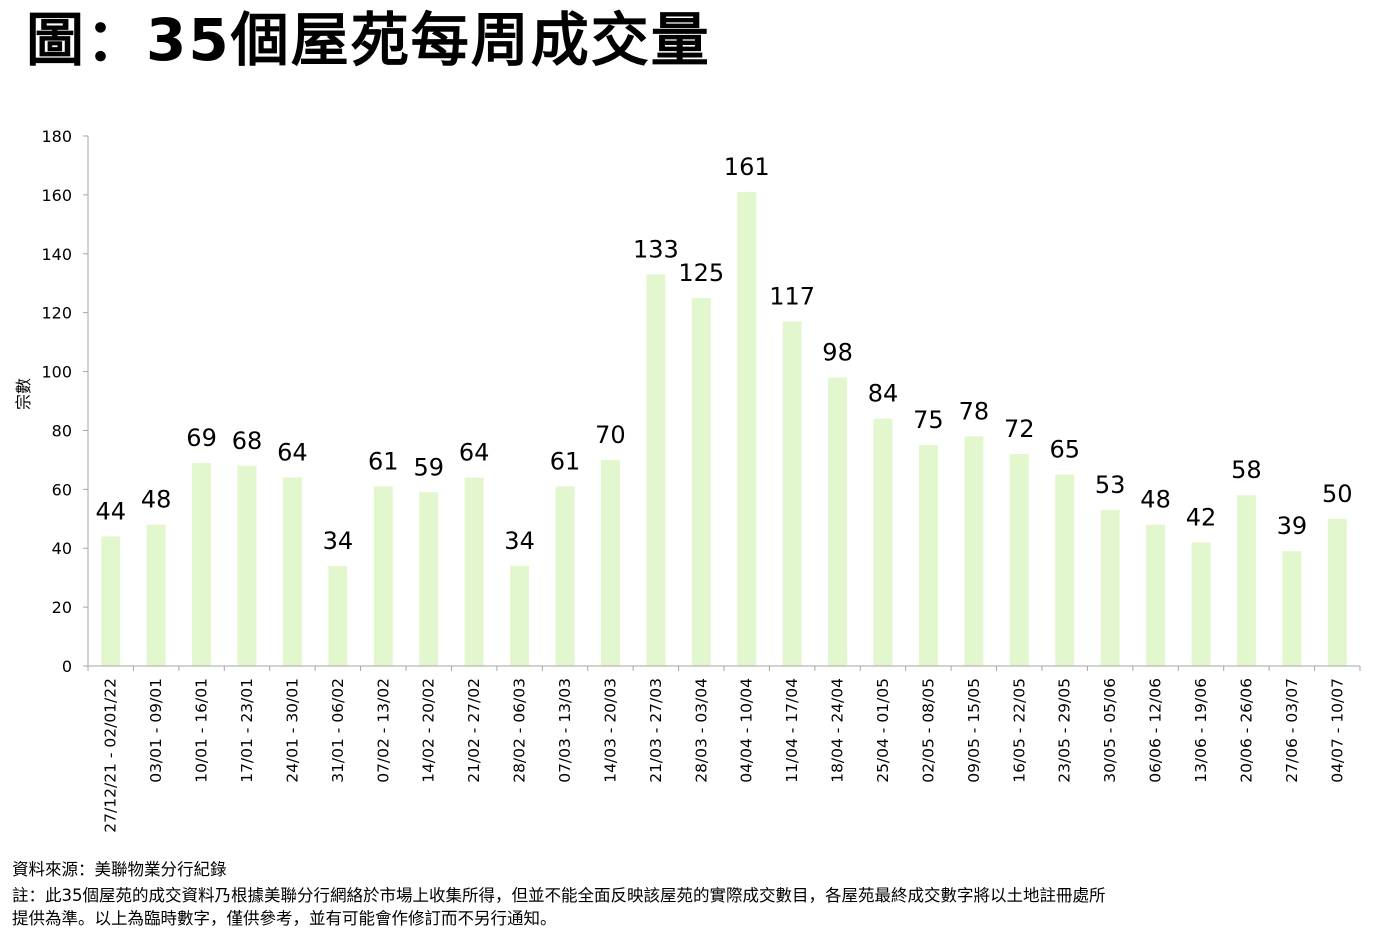  What do you see at coordinates (383, 730) in the screenshot?
I see `x-tick-label: 07/02 - 13/02` at bounding box center [383, 730].